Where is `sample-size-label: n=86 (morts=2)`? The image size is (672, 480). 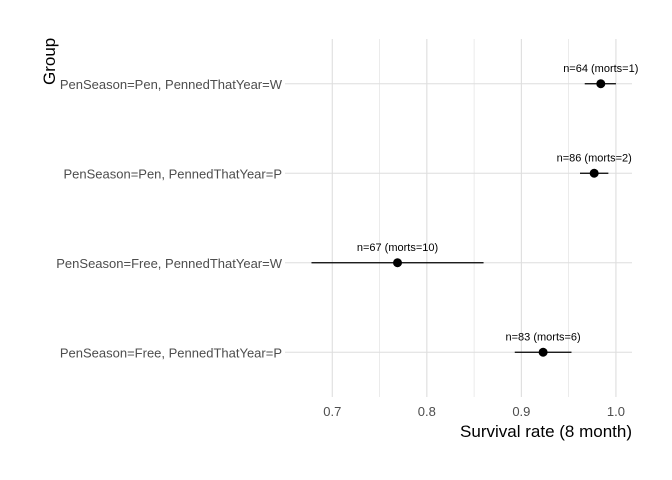 sample-size-label: n=86 (morts=2) is located at coordinates (594, 158).